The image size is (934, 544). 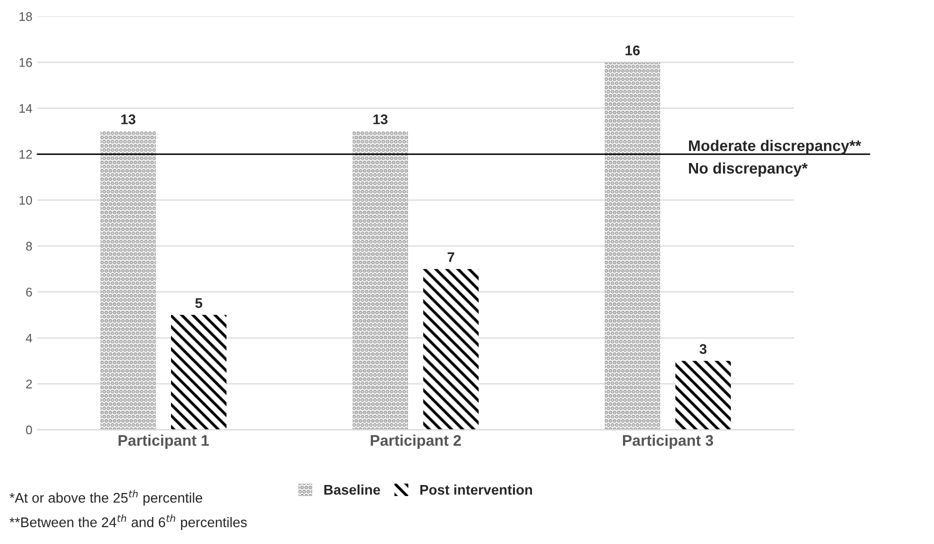 I want to click on ref-line-label: Moderate discrepancy**, so click(x=775, y=147).